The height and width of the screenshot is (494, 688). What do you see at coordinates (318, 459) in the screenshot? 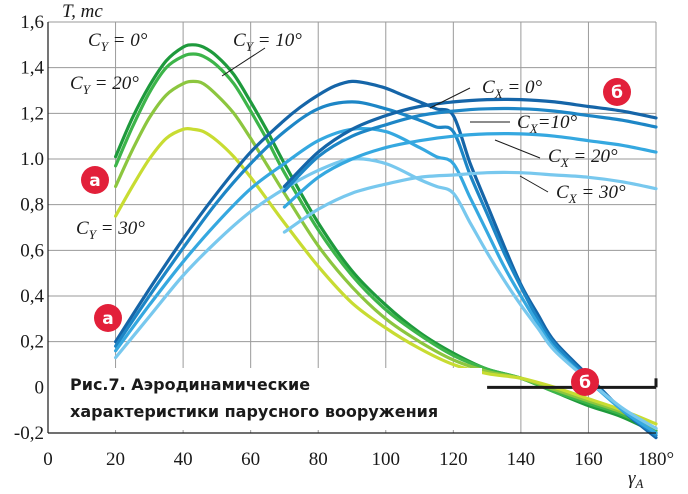
I see `x-tick-label: 80` at bounding box center [318, 459].